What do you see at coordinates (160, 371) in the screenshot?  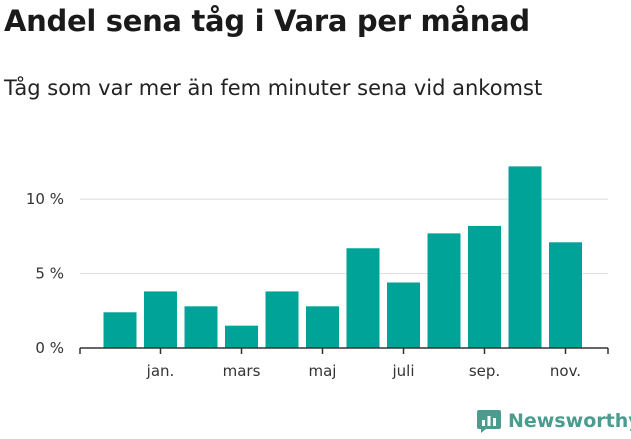 I see `x-tick-label: jan.` at bounding box center [160, 371].